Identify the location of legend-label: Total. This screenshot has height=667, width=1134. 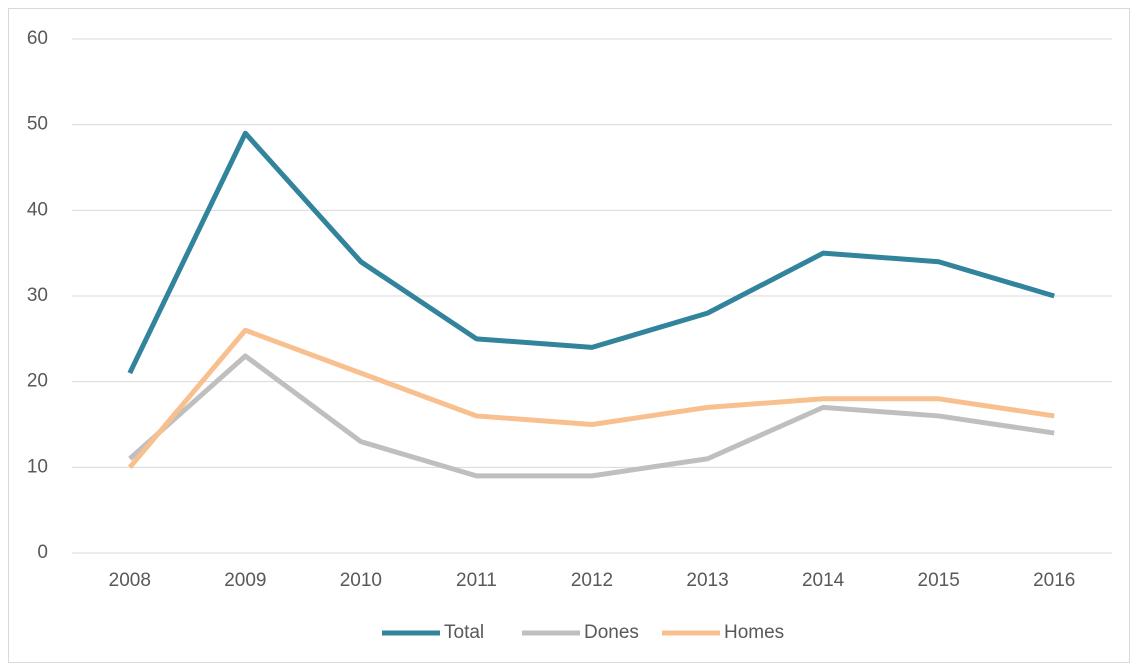
(464, 632).